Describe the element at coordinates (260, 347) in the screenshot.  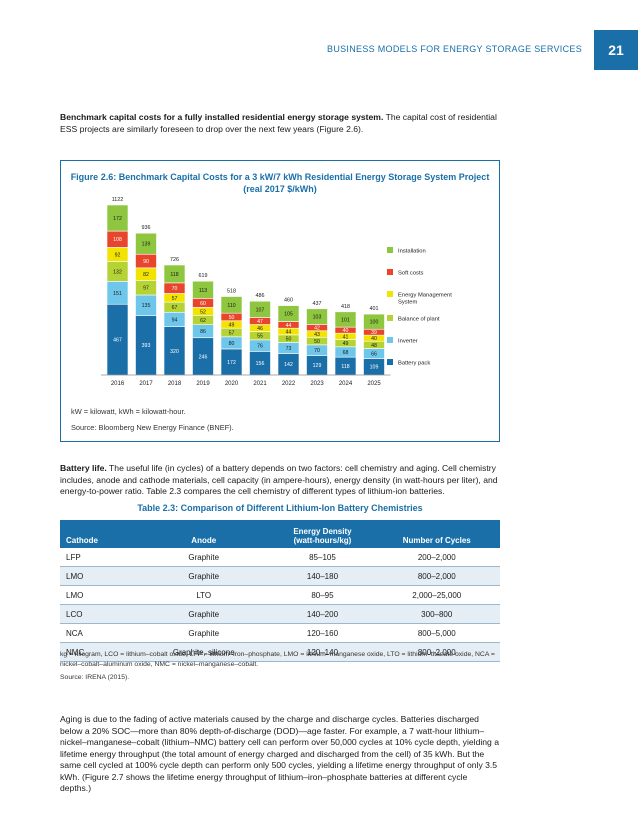
I see `segment-value-label: 76` at that location.